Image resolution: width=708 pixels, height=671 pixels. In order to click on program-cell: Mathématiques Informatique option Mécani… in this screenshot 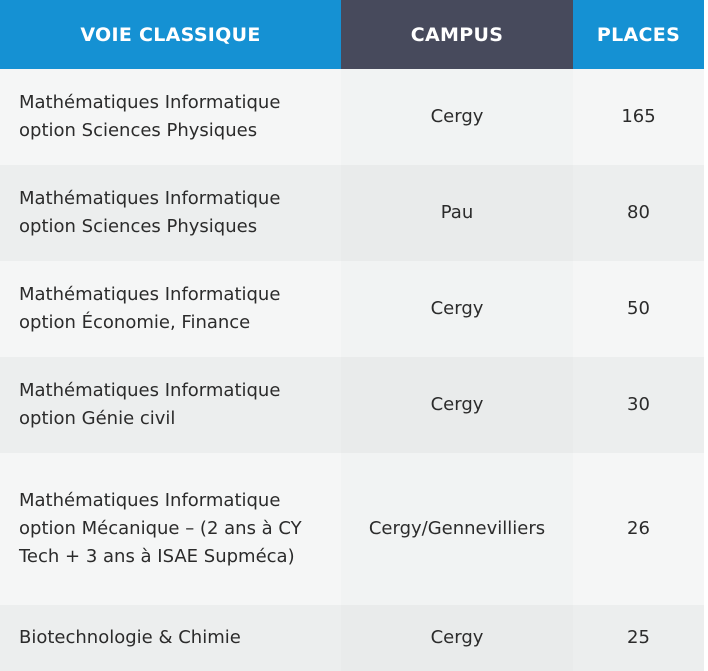, I will do `click(170, 529)`.